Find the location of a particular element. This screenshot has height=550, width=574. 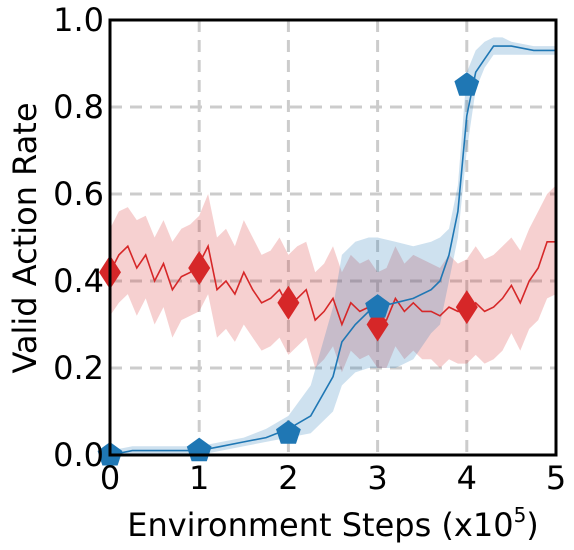

y-tick-label: 1.0 is located at coordinates (78, 20).